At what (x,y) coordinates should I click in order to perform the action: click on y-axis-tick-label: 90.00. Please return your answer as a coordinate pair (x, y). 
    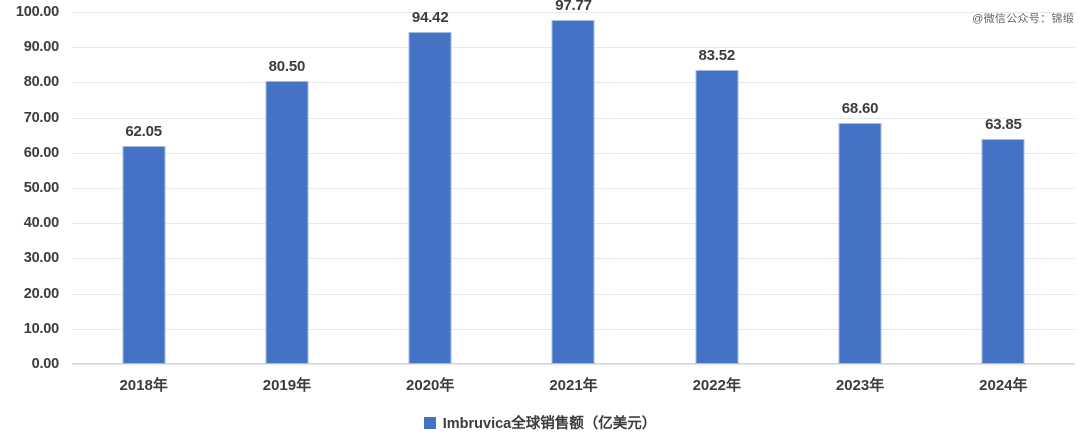
    Looking at the image, I should click on (41, 47).